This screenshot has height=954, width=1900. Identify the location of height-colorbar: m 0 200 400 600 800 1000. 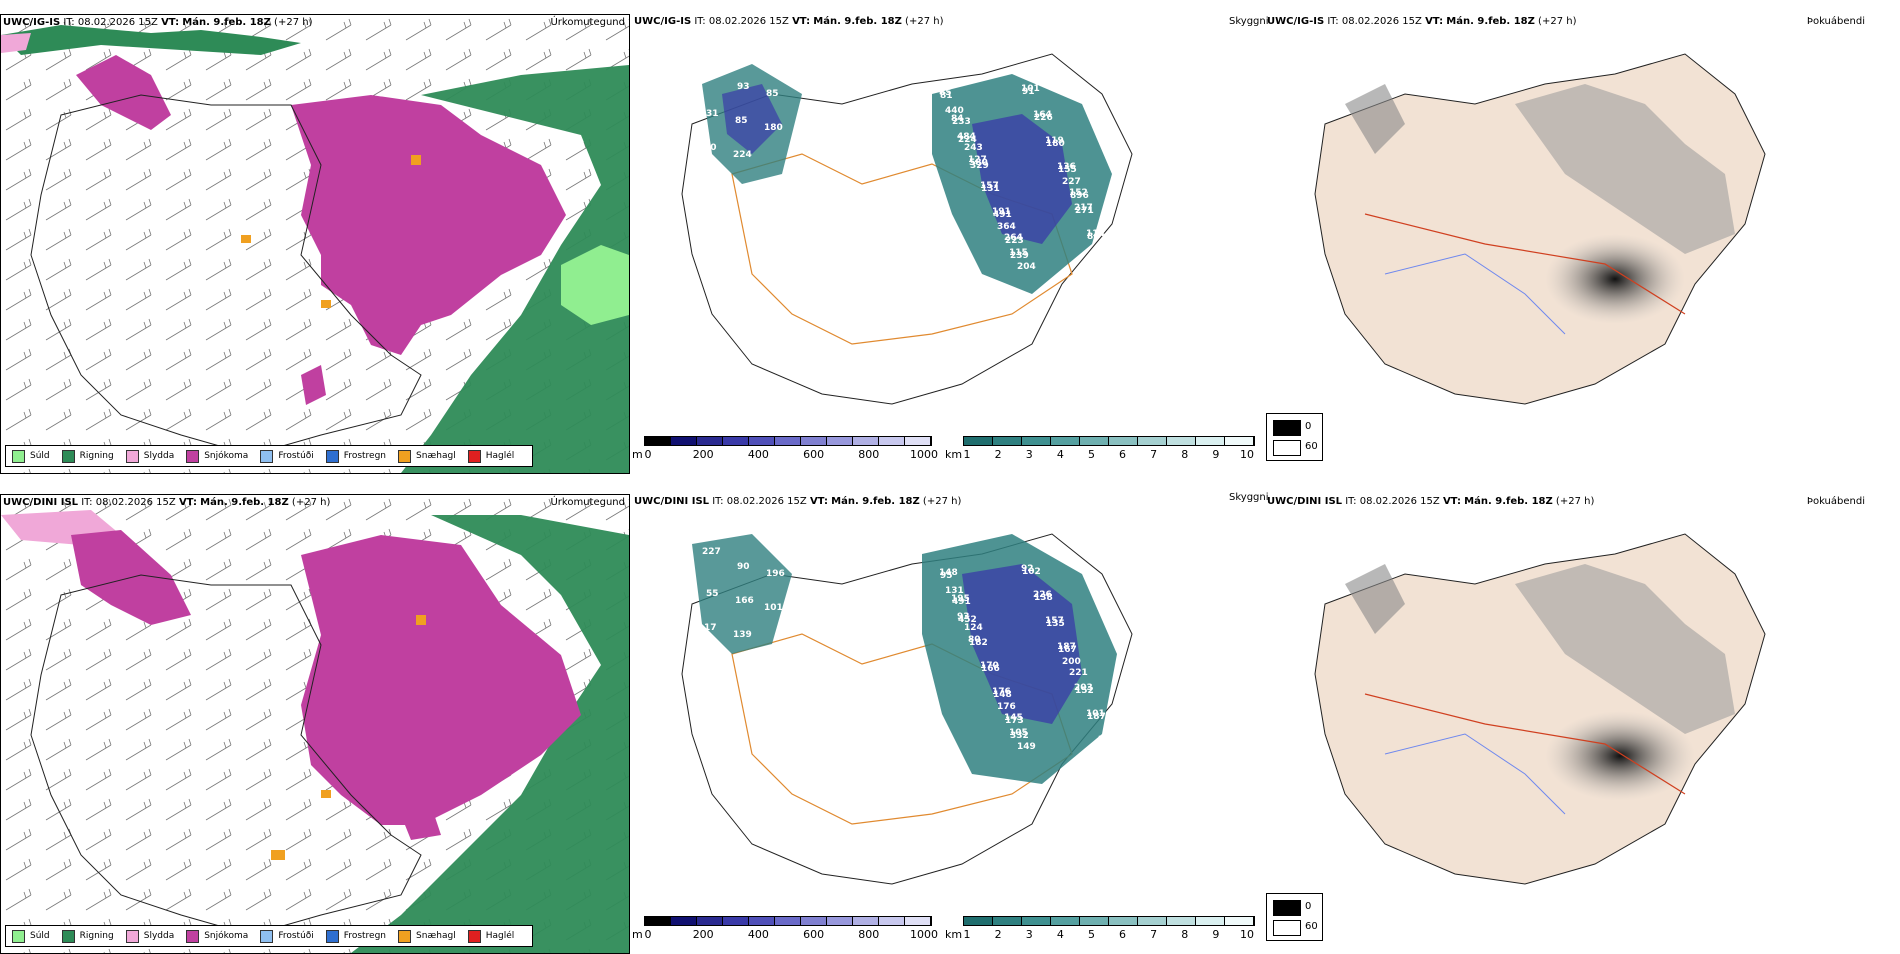
(787, 451).